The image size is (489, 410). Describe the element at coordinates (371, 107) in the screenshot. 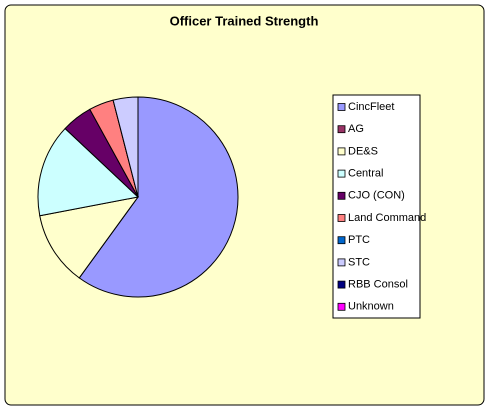

I see `legend-label: CincFleet` at that location.